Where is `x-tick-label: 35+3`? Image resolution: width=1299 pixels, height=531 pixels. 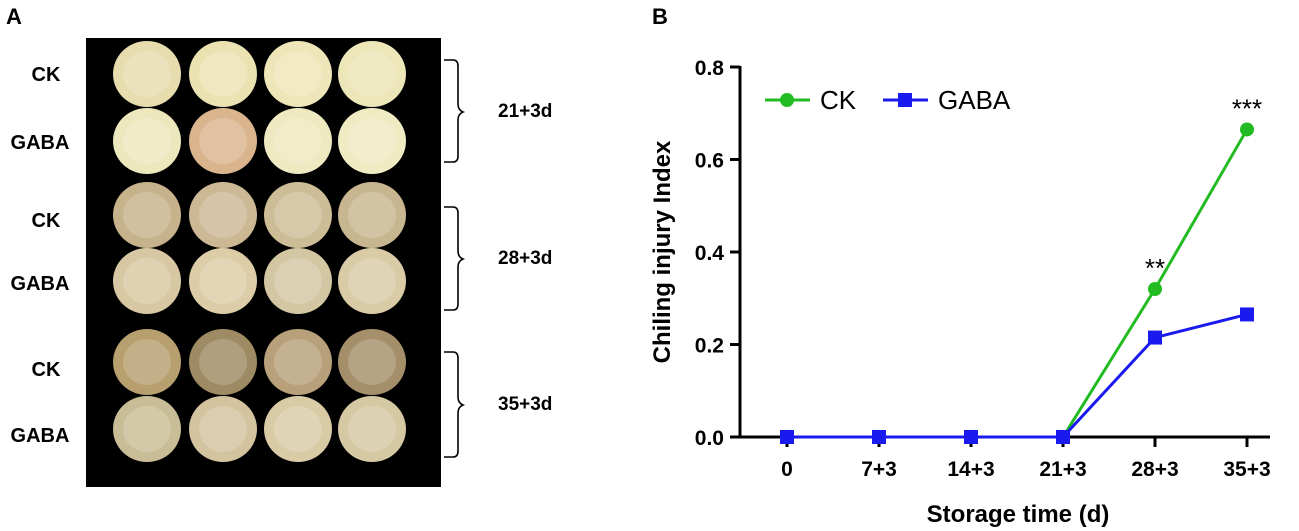
x-tick-label: 35+3 is located at coordinates (1246, 469).